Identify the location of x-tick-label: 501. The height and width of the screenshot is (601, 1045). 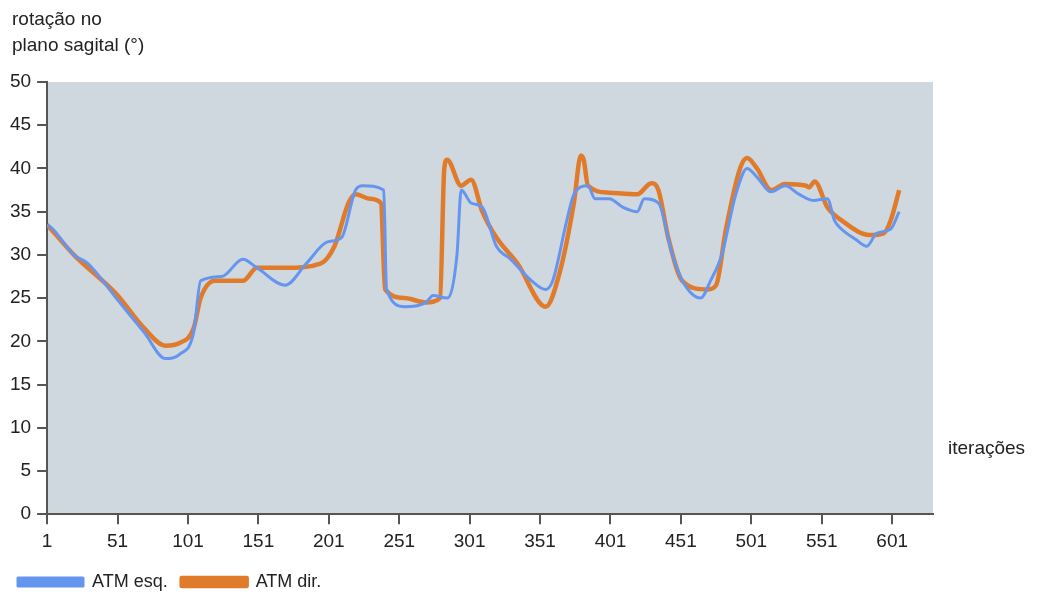
(751, 540).